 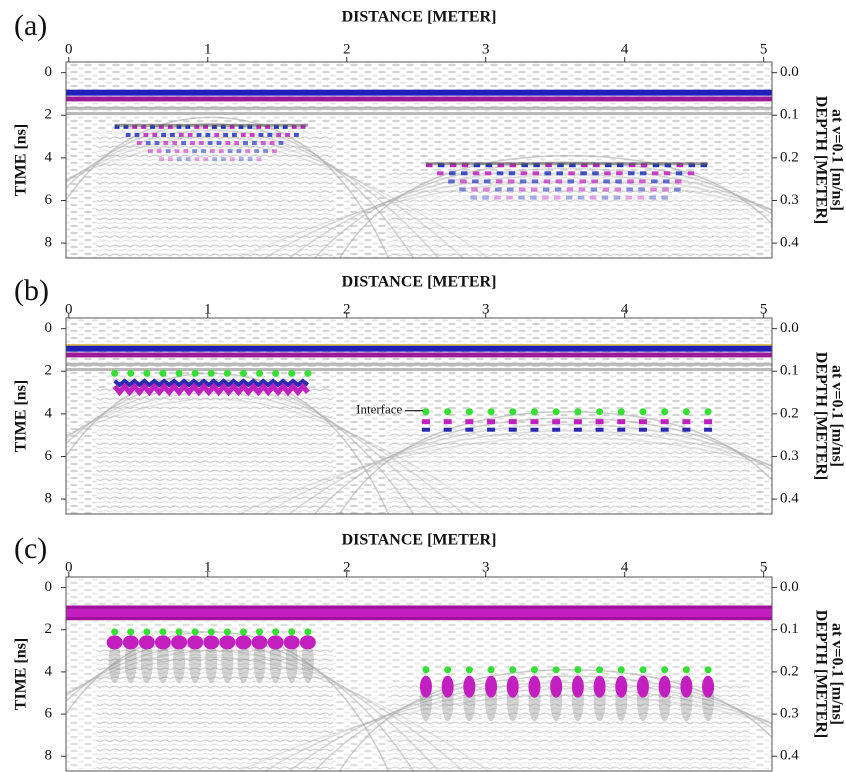 What do you see at coordinates (789, 200) in the screenshot?
I see `y2-tick-label: 0.3` at bounding box center [789, 200].